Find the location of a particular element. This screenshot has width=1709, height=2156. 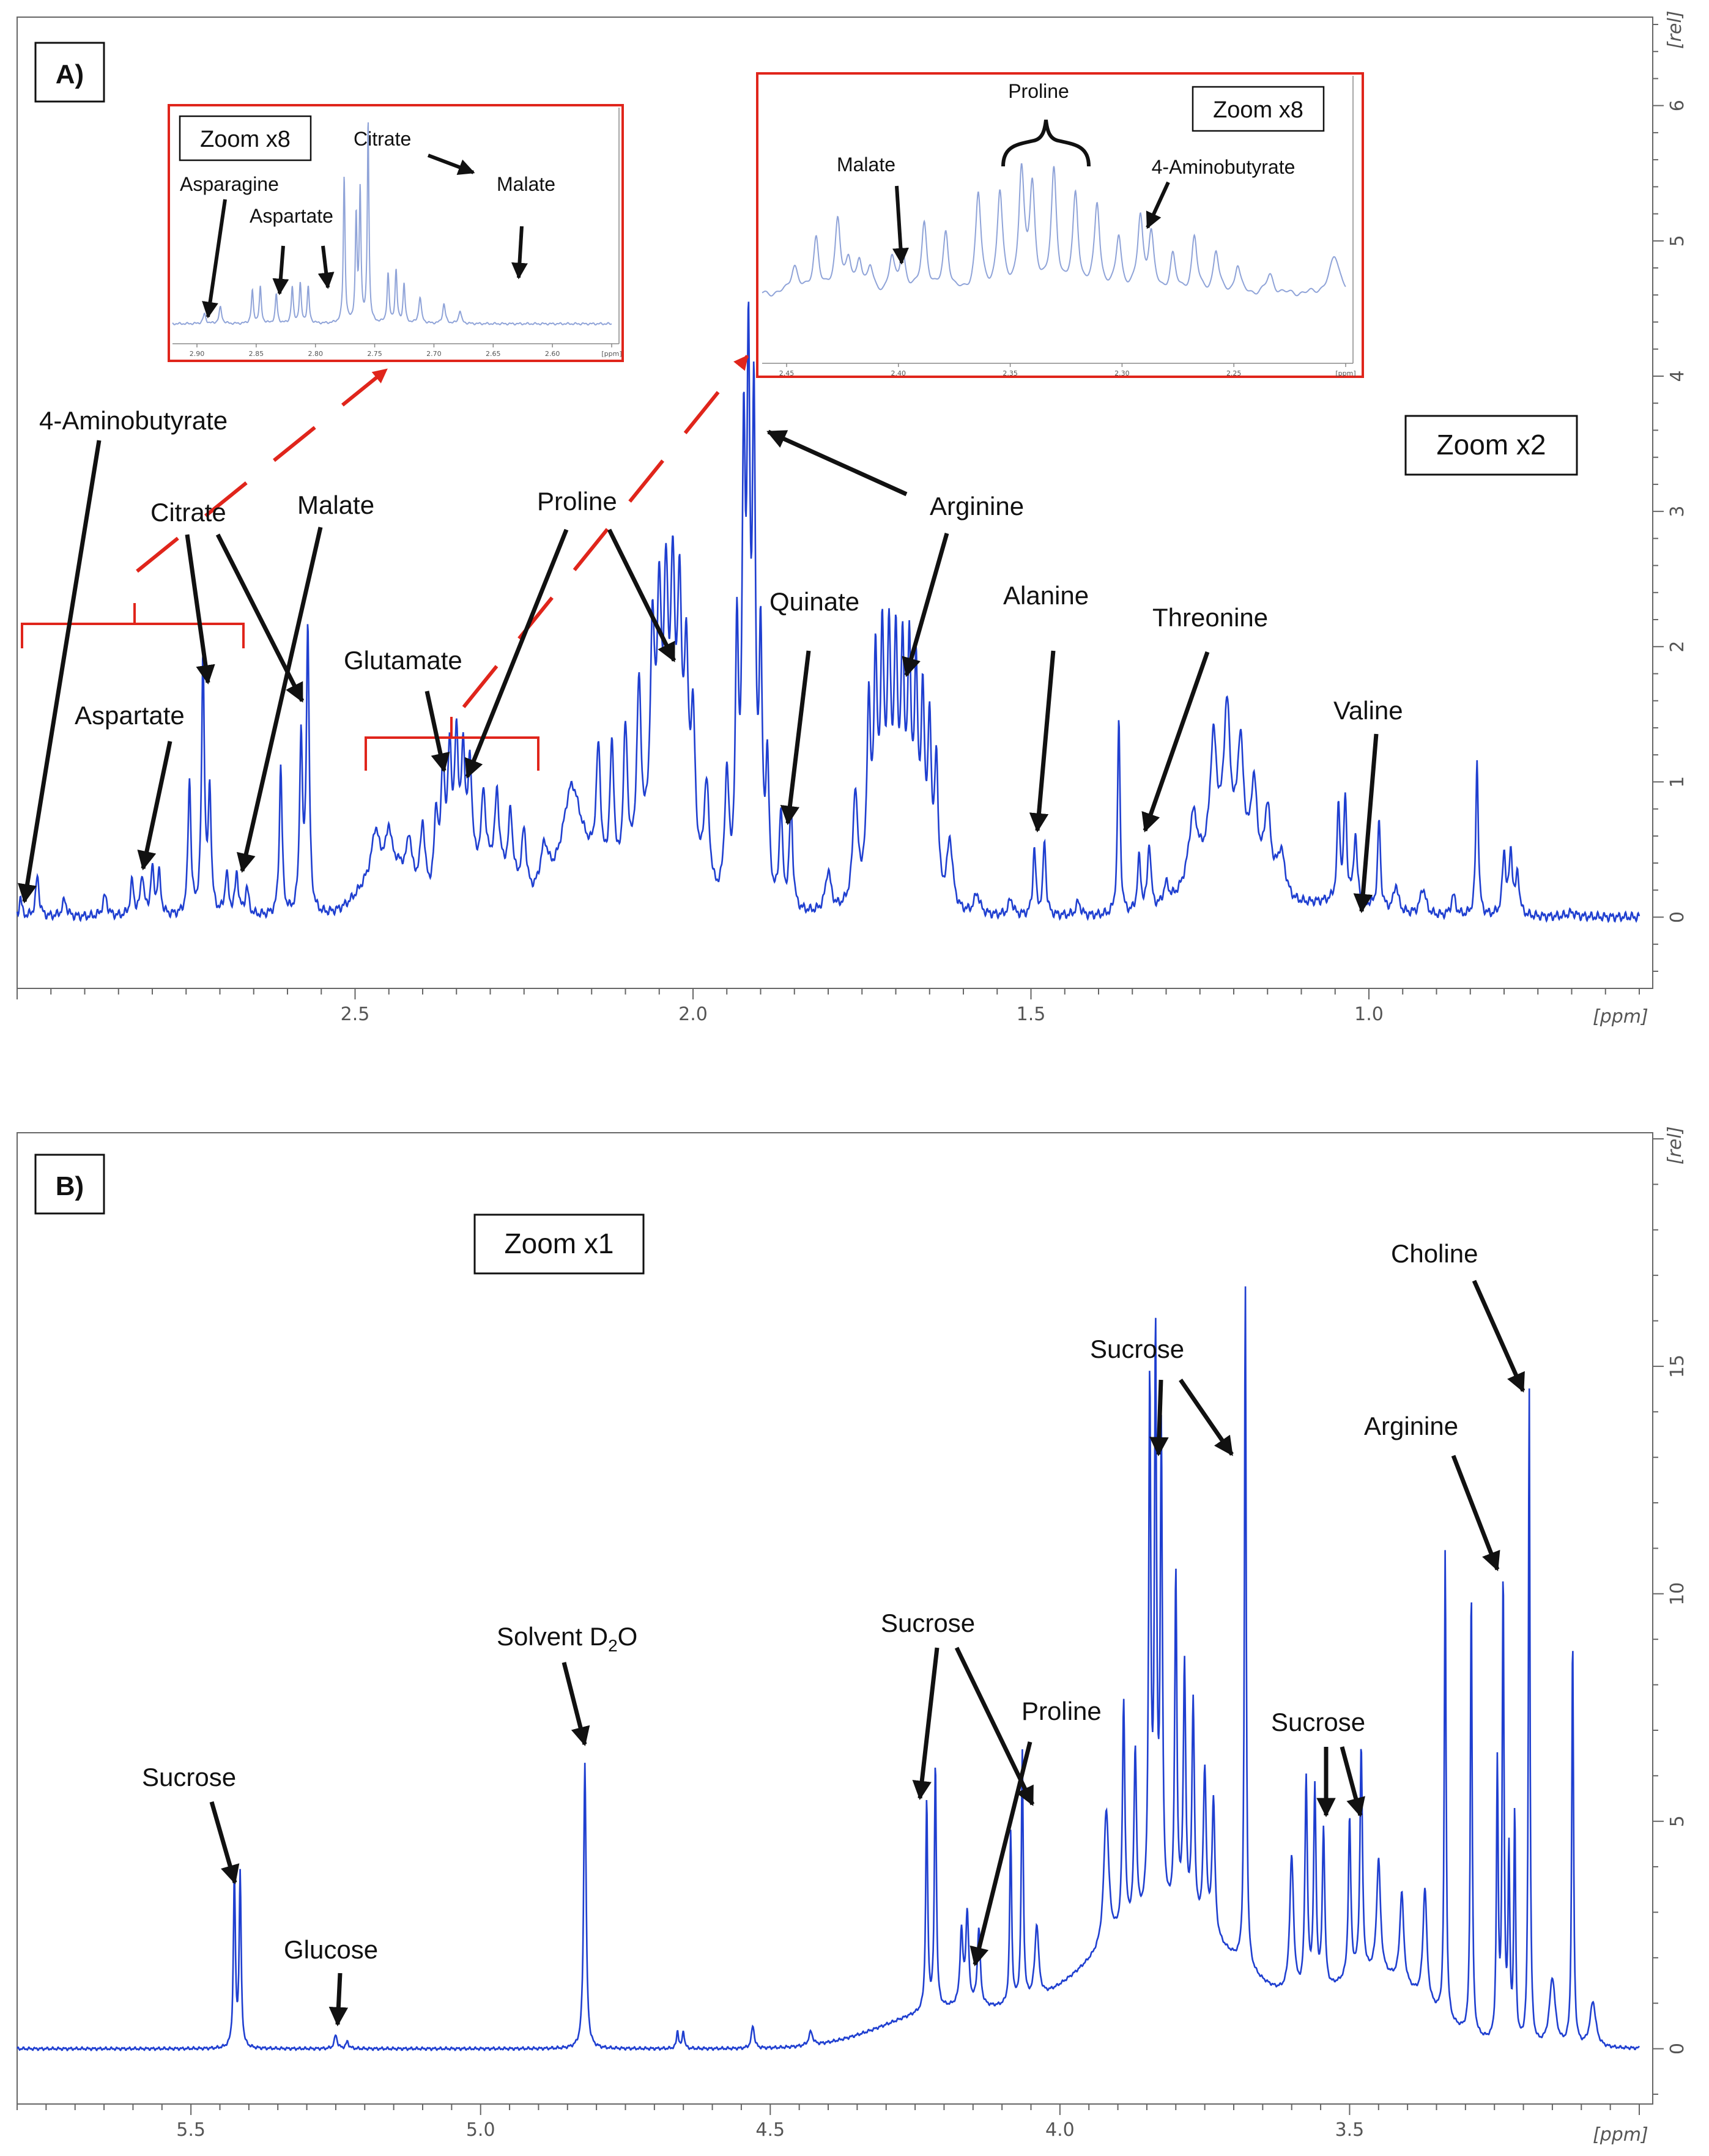

label-alanine: Alanine is located at coordinates (1046, 595).